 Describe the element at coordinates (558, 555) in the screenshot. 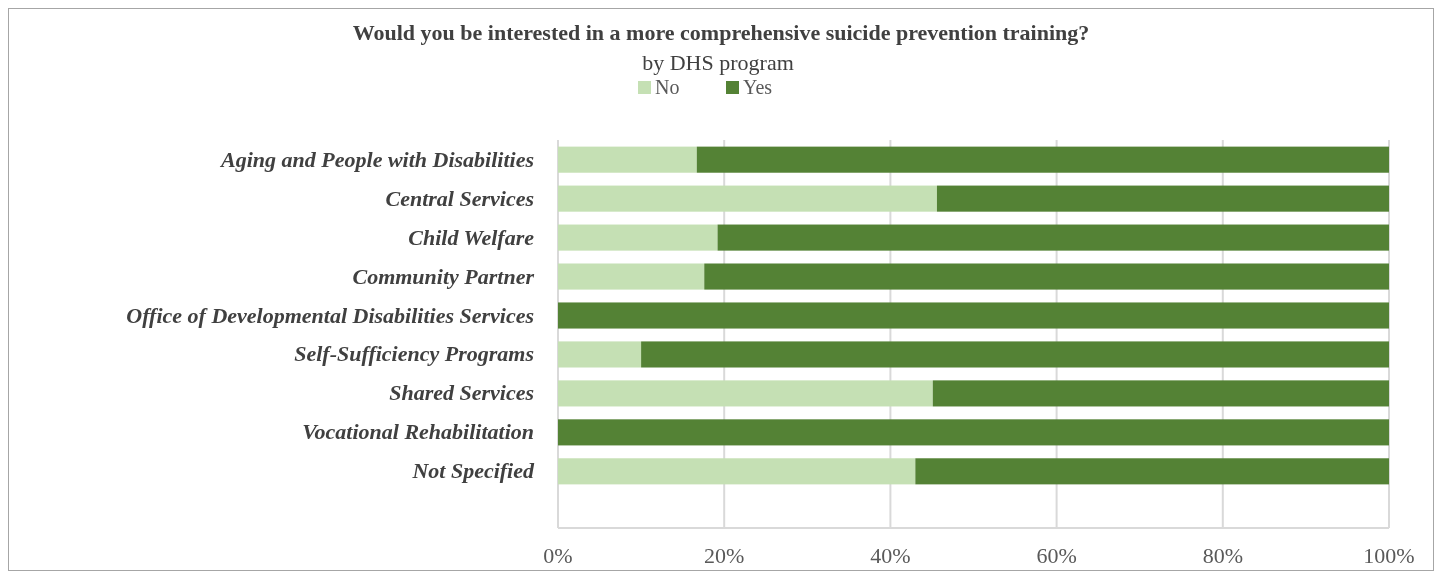

I see `x-tick-label: 0%` at that location.